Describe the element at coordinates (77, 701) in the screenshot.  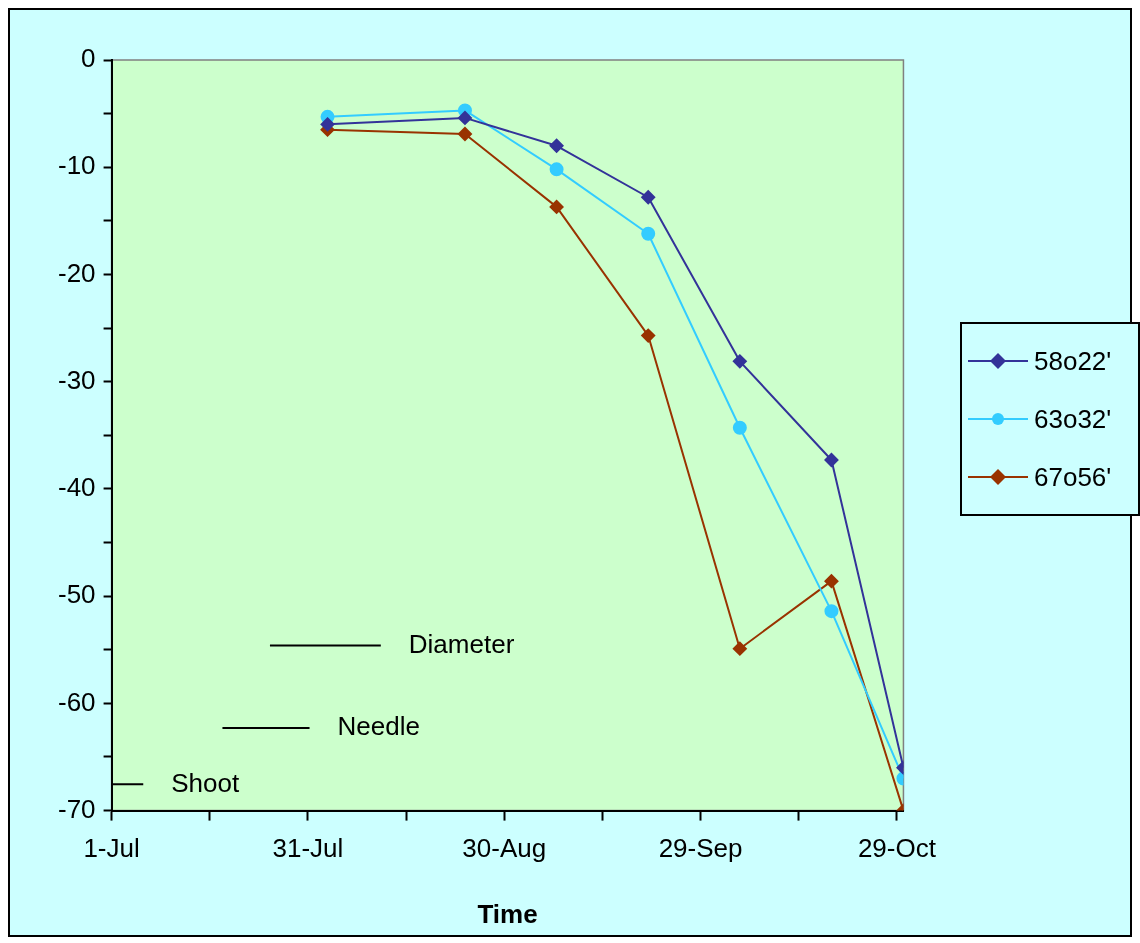
I see `y-tick-label: -60` at that location.